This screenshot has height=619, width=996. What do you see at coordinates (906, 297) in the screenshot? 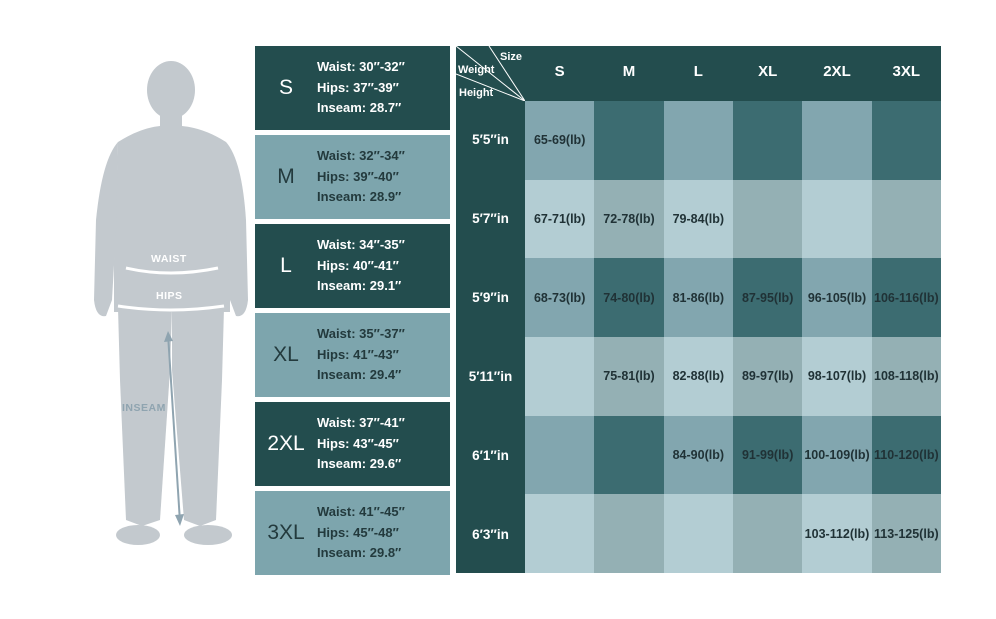
I see `weight-cell: 106-116(lb)` at bounding box center [906, 297].